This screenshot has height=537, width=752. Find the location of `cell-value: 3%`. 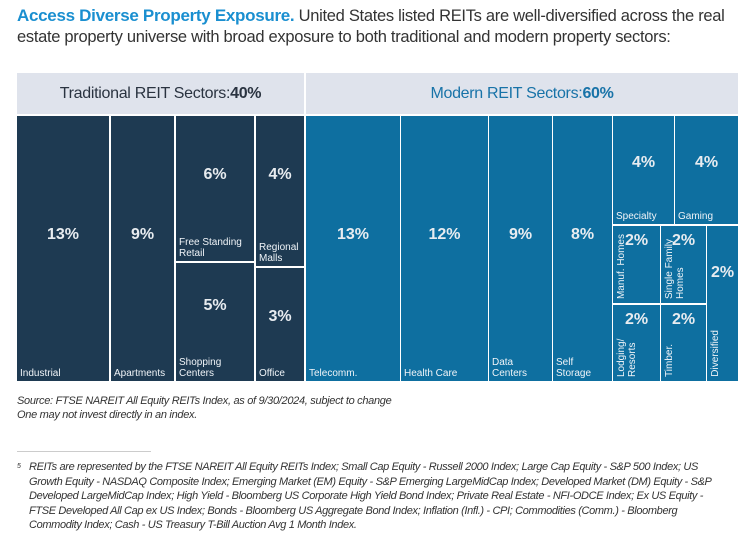

cell-value: 3% is located at coordinates (280, 316).